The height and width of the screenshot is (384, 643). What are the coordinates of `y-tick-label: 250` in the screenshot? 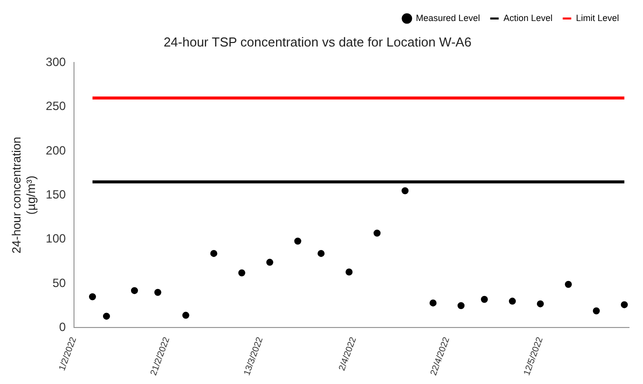 It's located at (56, 106).